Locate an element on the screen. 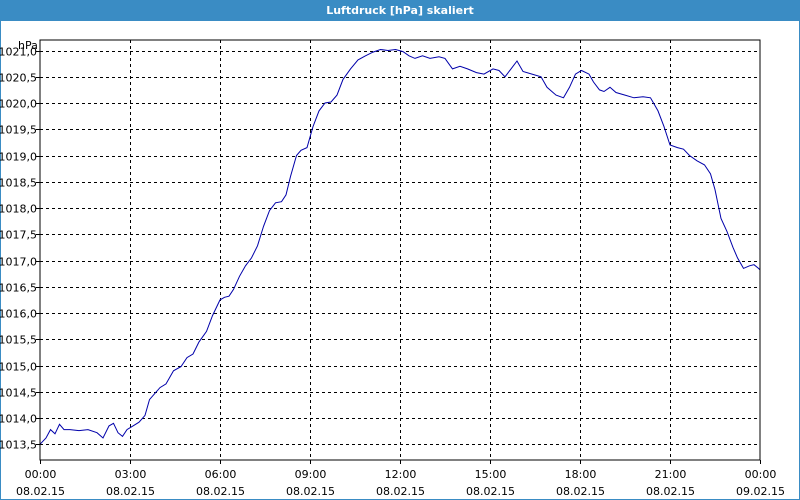 The width and height of the screenshot is (800, 500). y-tick-label: 1020,0 is located at coordinates (18, 104).